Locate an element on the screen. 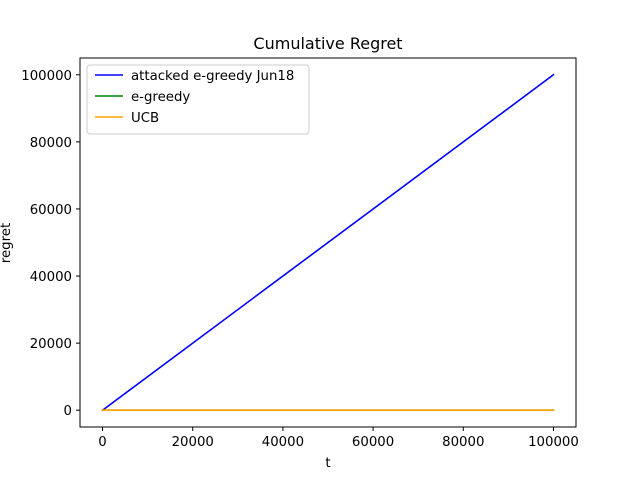  chart-title: Cumulative Regret is located at coordinates (327, 43).